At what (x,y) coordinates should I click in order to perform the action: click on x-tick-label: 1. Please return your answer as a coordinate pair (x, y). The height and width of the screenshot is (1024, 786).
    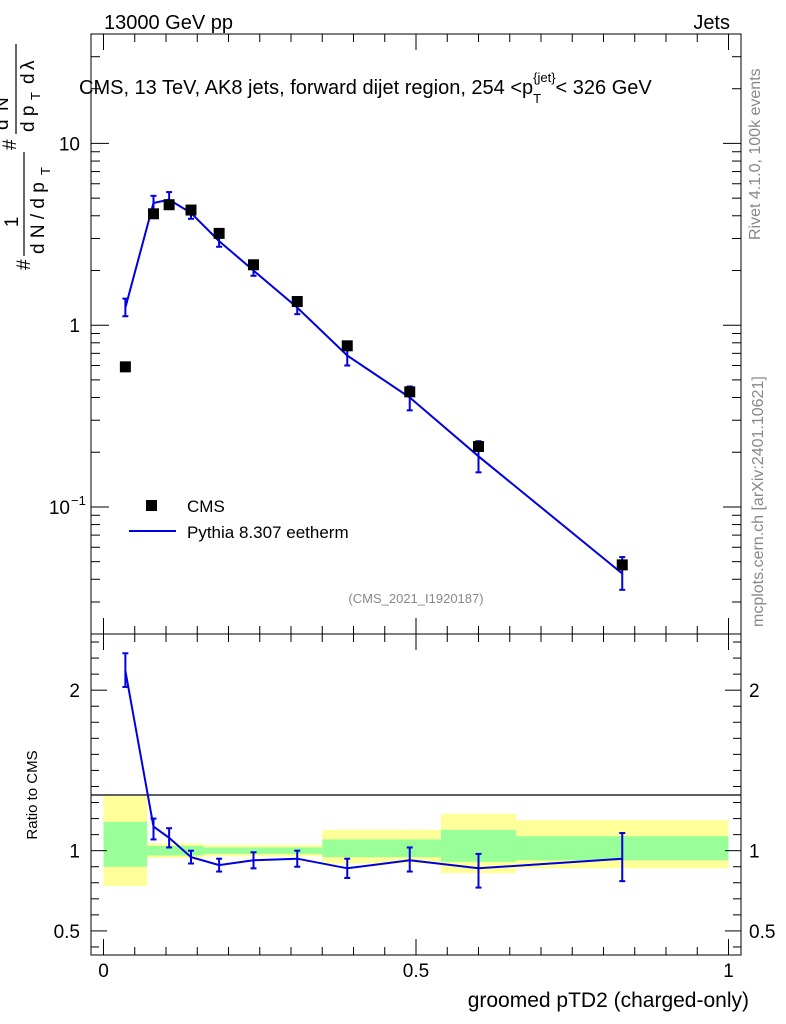
    Looking at the image, I should click on (728, 971).